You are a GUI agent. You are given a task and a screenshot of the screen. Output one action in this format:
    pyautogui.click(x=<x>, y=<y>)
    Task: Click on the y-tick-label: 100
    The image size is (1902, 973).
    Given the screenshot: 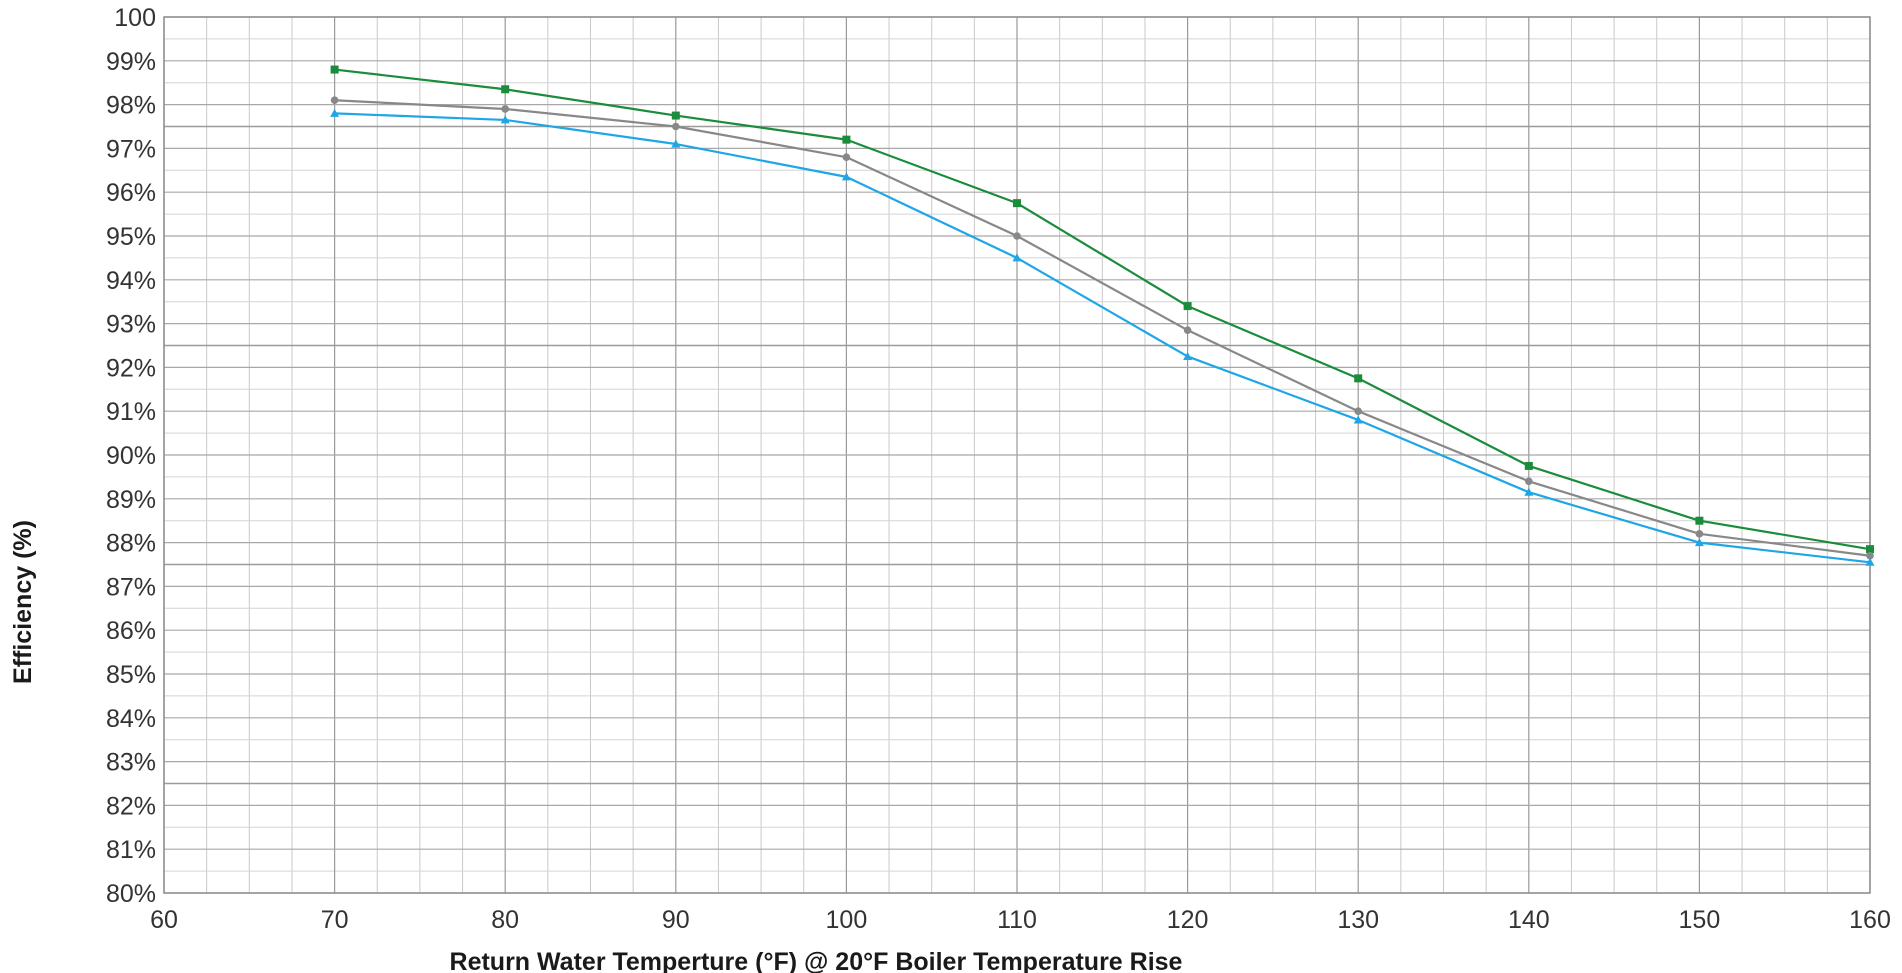 What is the action you would take?
    pyautogui.click(x=135, y=18)
    